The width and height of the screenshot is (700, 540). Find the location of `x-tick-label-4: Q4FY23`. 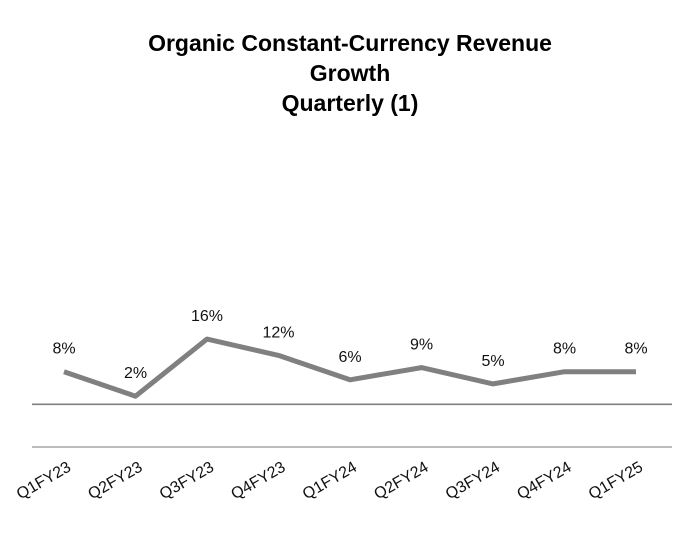

x-tick-label-4: Q4FY23 is located at coordinates (258, 481).